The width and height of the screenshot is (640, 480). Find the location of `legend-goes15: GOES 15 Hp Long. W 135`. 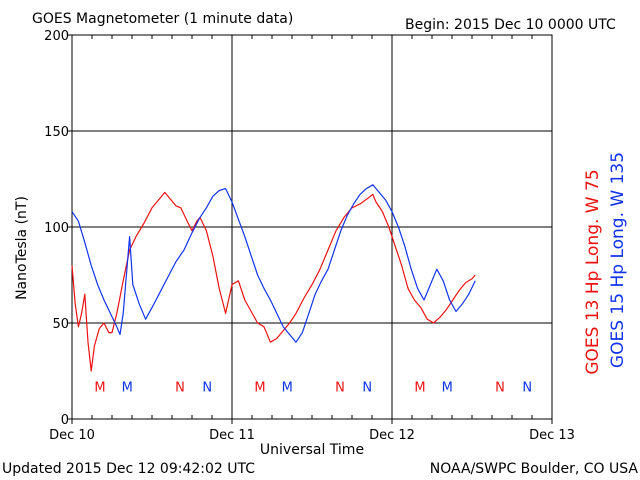

legend-goes15: GOES 15 Hp Long. W 135 is located at coordinates (618, 260).